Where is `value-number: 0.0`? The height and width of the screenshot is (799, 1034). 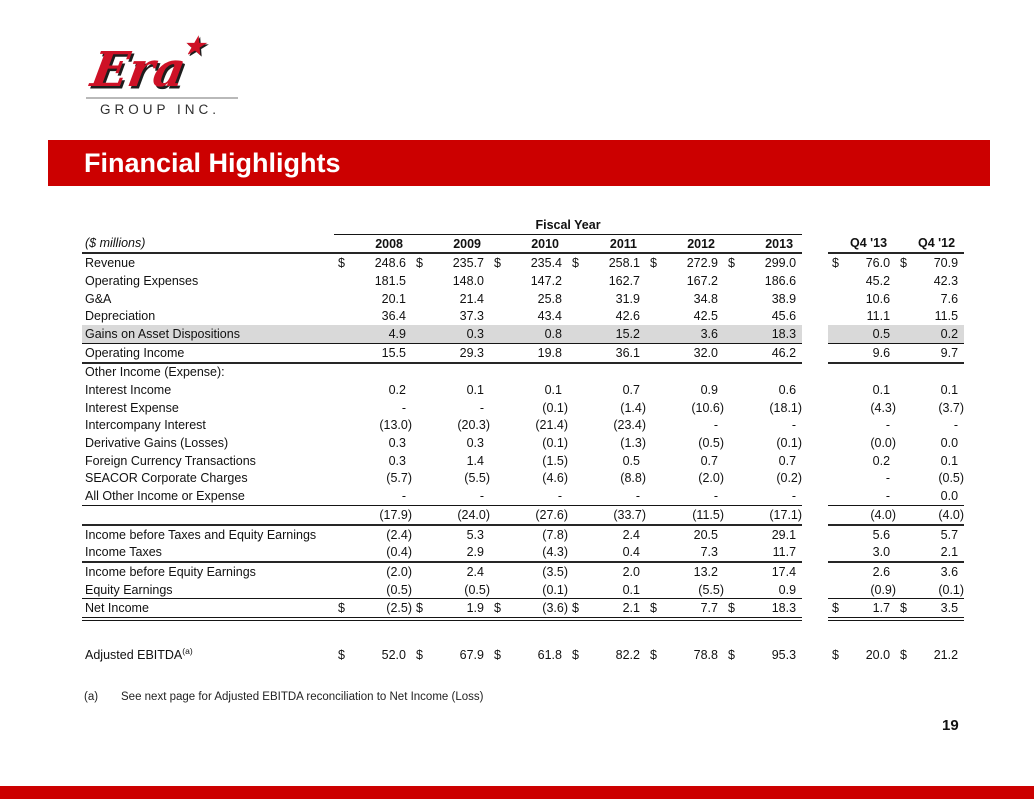 value-number: 0.0 is located at coordinates (949, 496).